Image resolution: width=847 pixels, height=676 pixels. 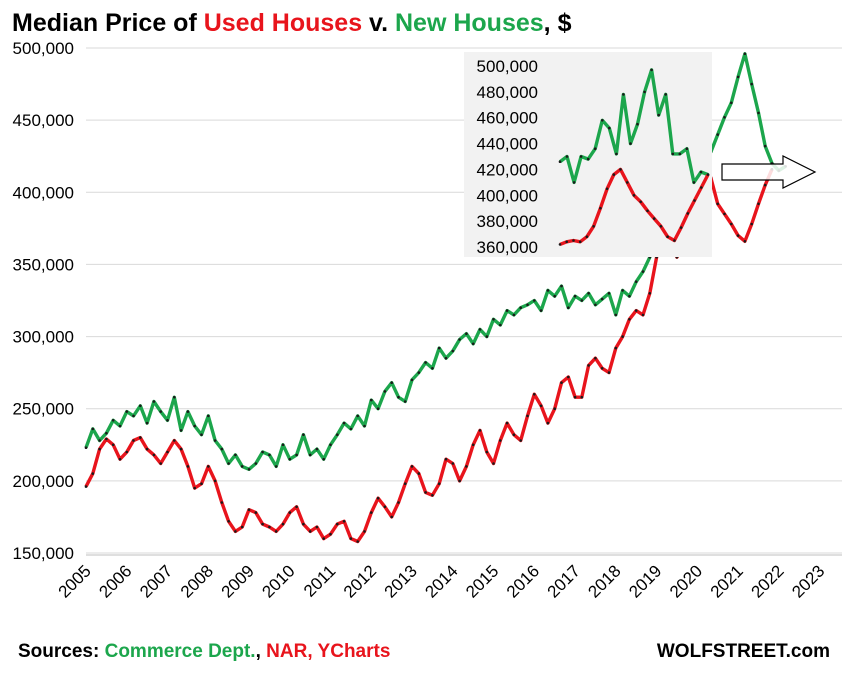 I want to click on x-tick-label: 2010, so click(x=278, y=581).